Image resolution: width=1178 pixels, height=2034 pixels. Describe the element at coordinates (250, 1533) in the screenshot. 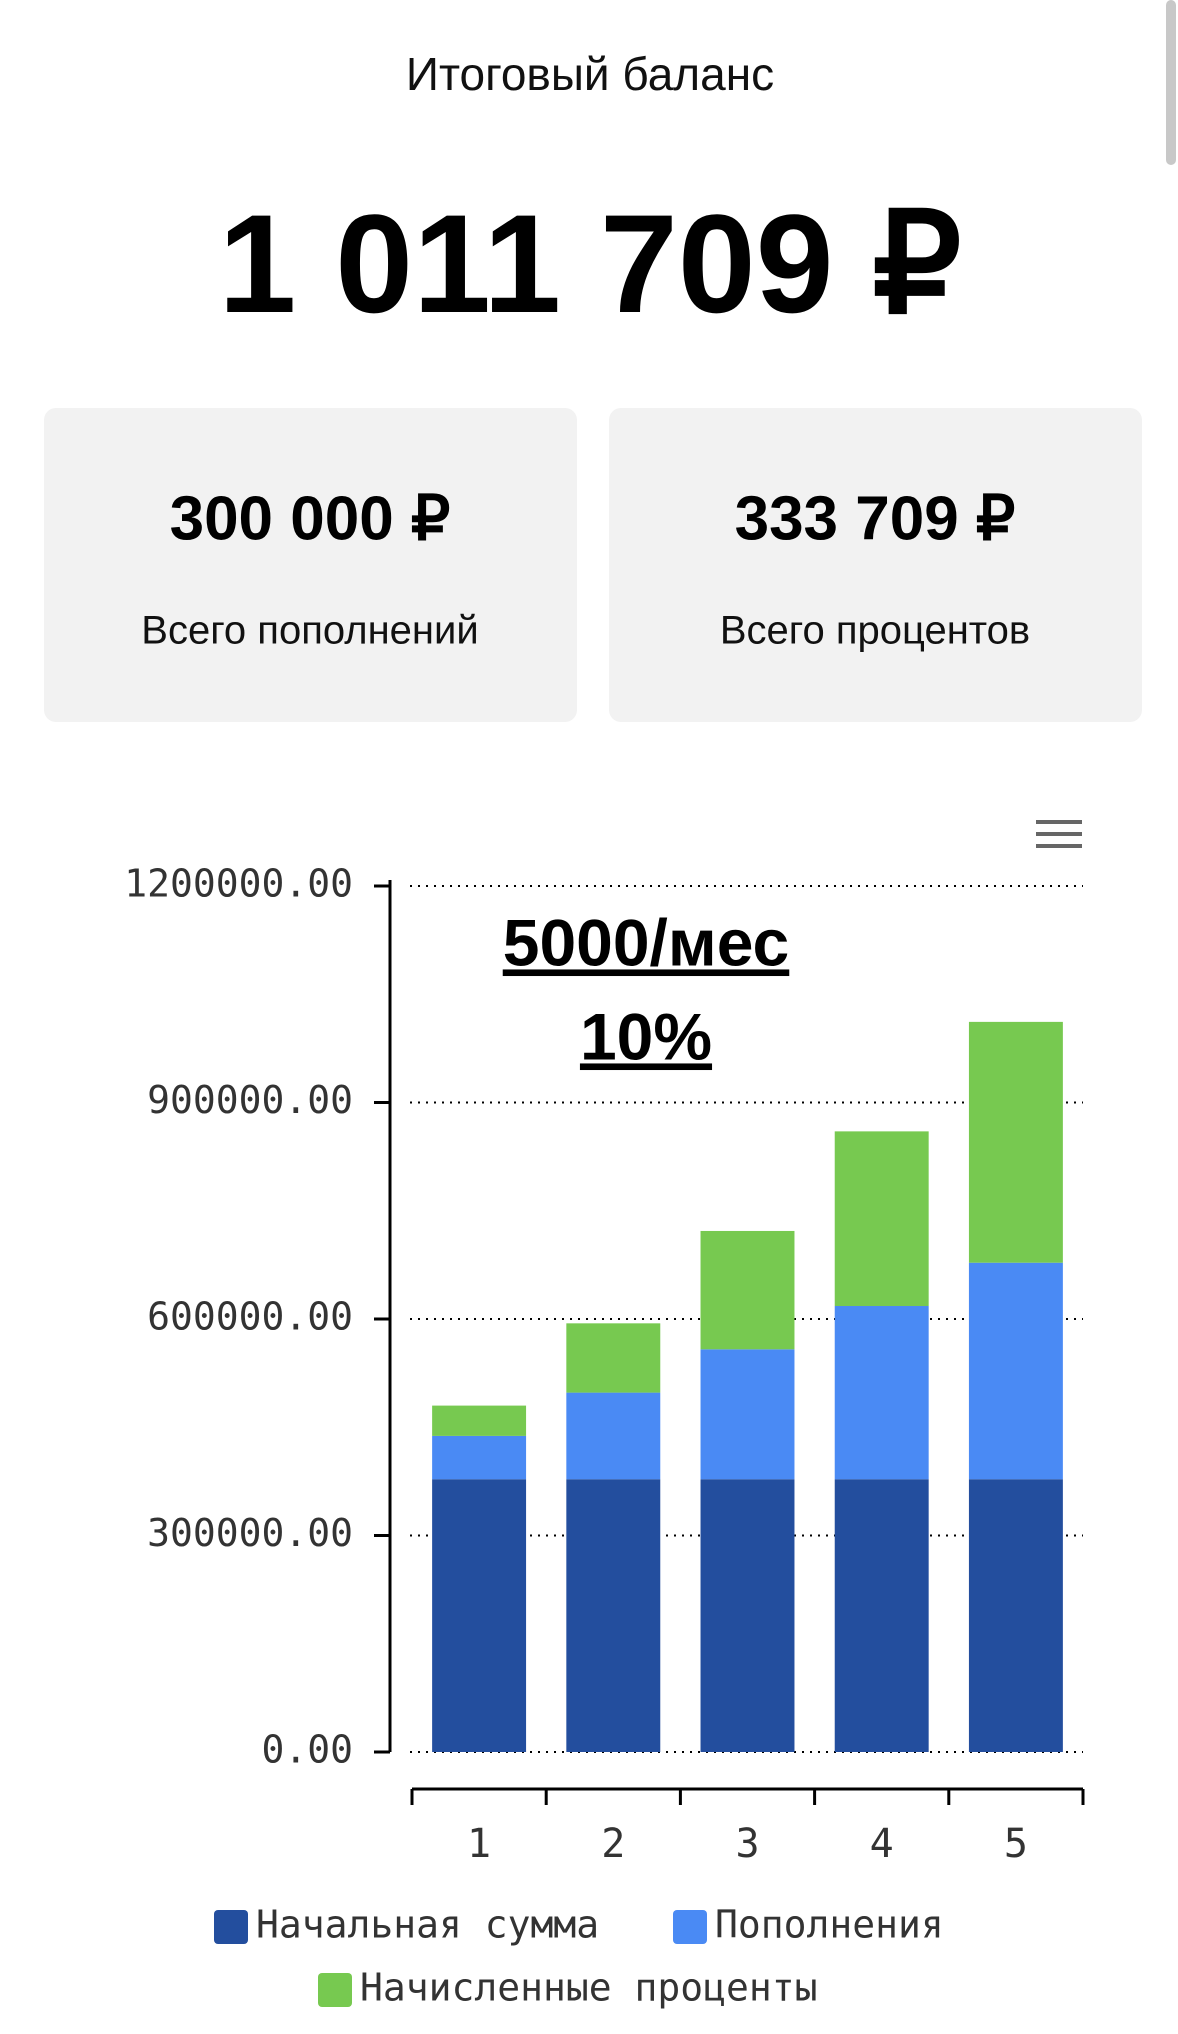

I see `y-tick-label: 300000.00` at that location.